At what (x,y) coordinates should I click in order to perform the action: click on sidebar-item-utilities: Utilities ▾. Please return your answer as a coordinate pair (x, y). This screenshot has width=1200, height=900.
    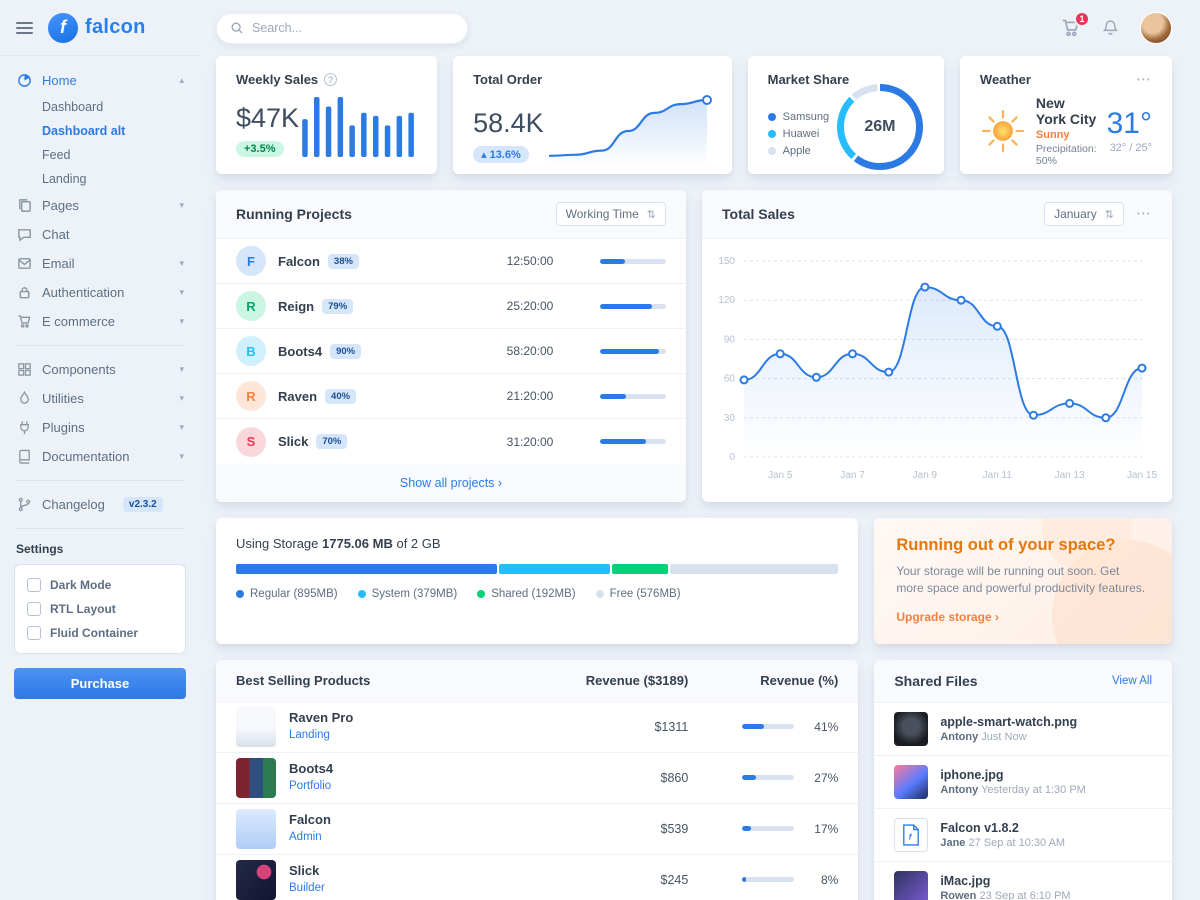
    Looking at the image, I should click on (100, 398).